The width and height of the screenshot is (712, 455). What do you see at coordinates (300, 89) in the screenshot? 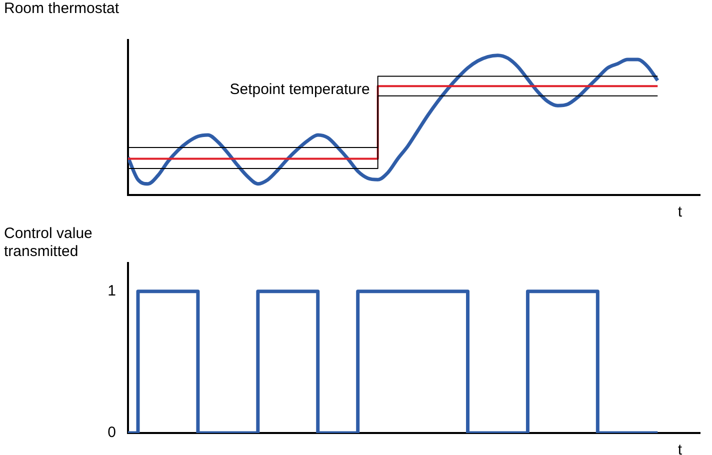
I see `series-label: Setpoint temperature` at bounding box center [300, 89].